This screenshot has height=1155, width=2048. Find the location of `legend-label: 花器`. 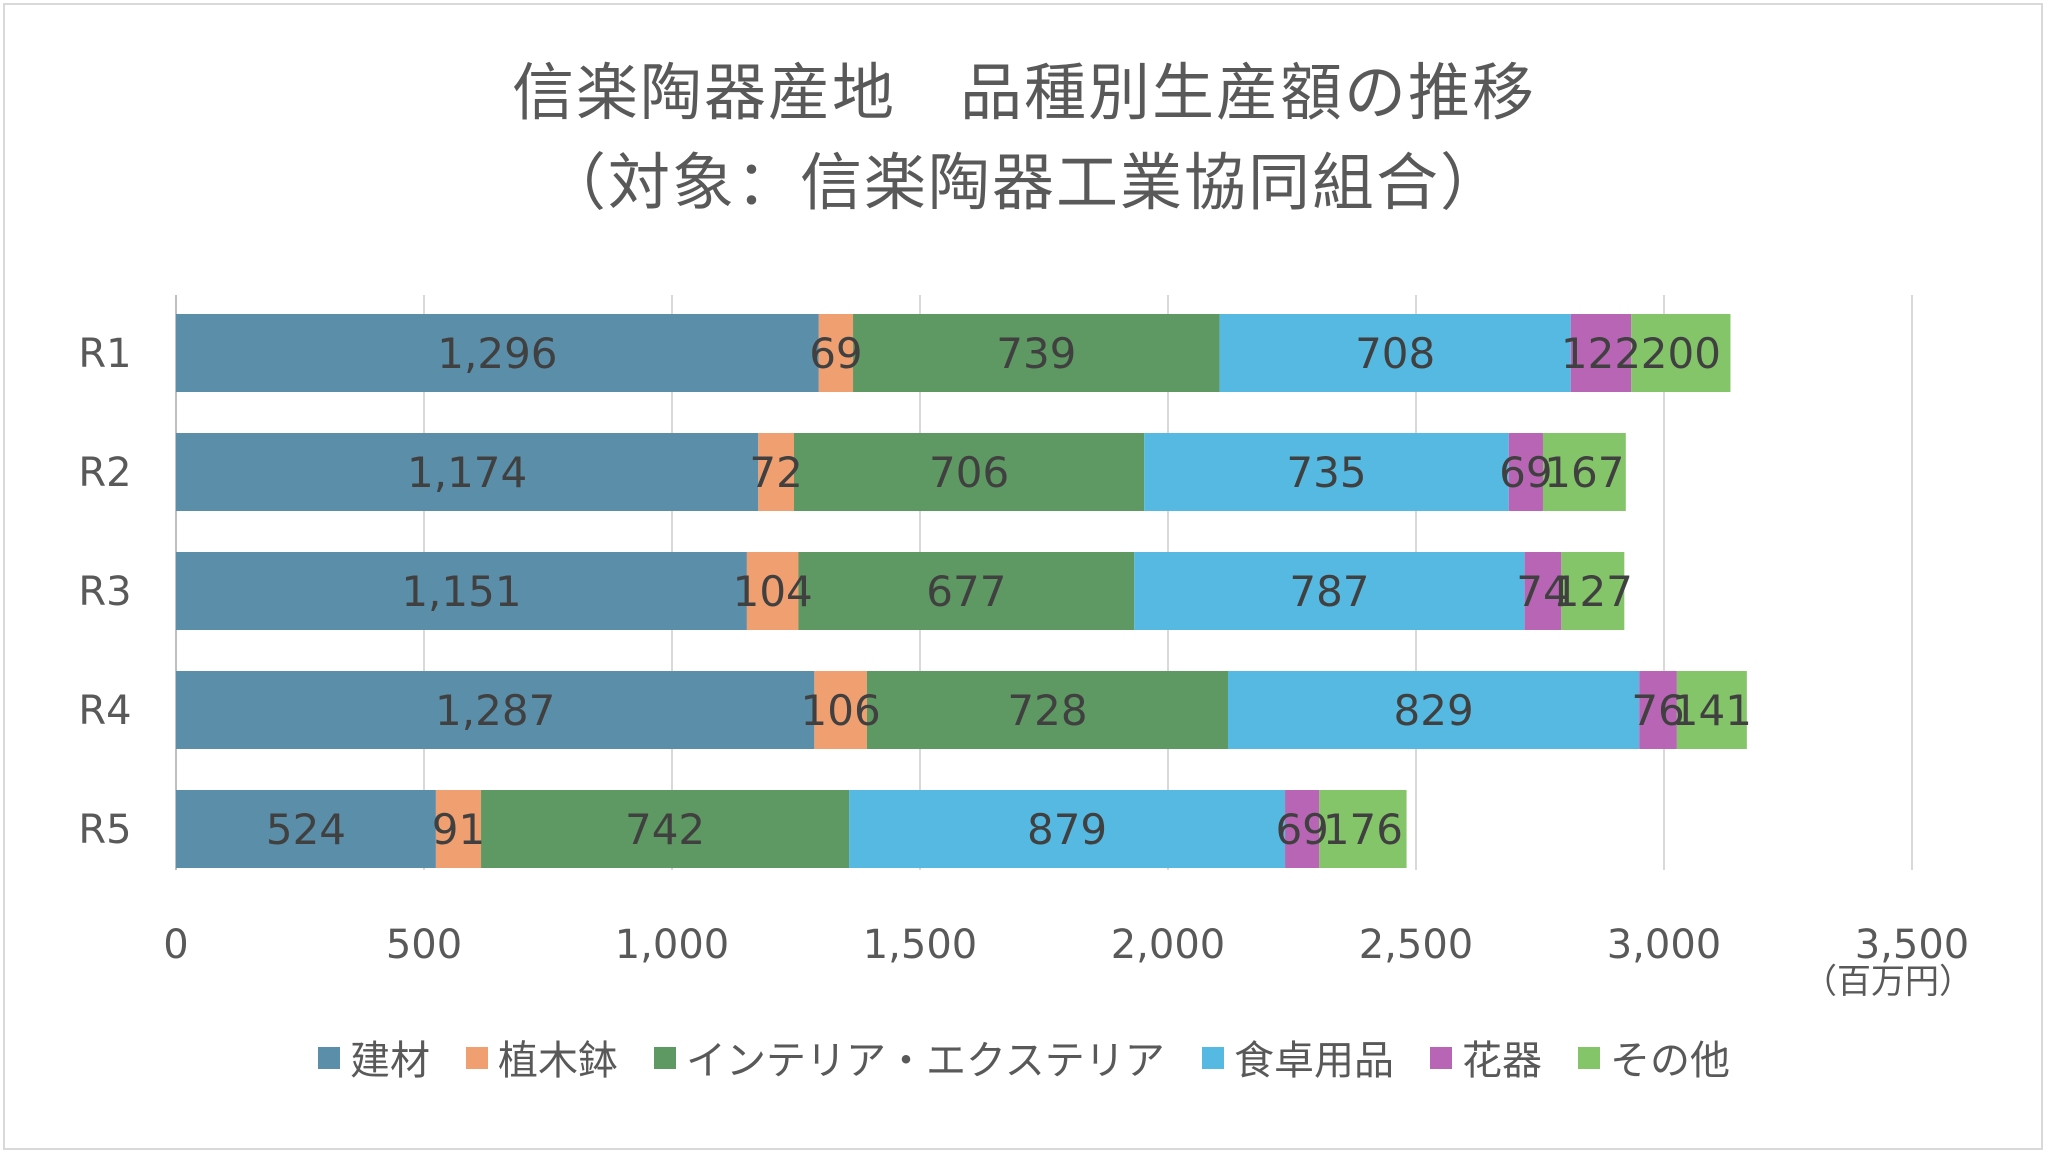

legend-label: 花器 is located at coordinates (1502, 1061).